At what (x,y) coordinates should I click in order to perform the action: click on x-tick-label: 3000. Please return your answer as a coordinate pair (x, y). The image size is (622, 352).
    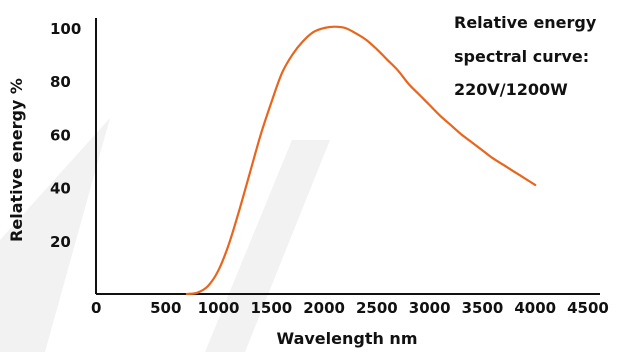
    Looking at the image, I should click on (430, 308).